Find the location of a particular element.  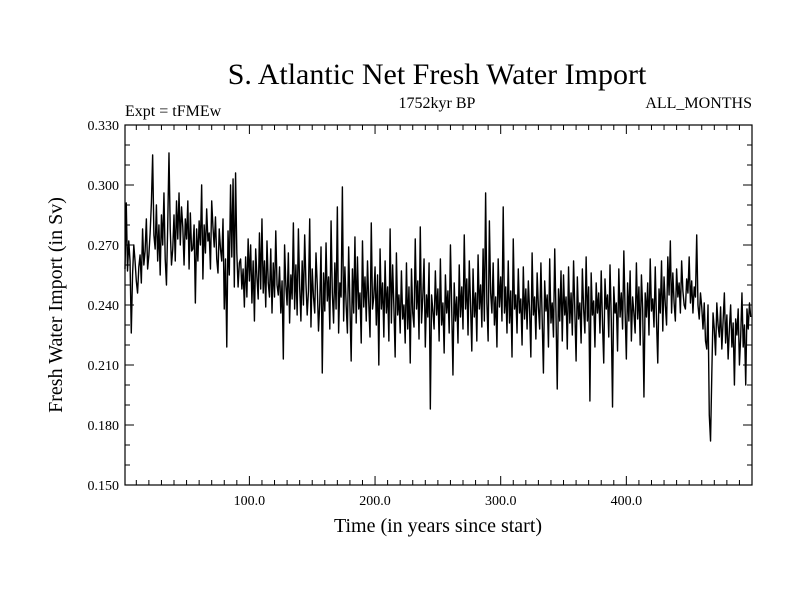

y-axis-tick-labels: 0.150 0.180 0.210 0.240 0.270 0.300 0.330 is located at coordinates (104, 306).